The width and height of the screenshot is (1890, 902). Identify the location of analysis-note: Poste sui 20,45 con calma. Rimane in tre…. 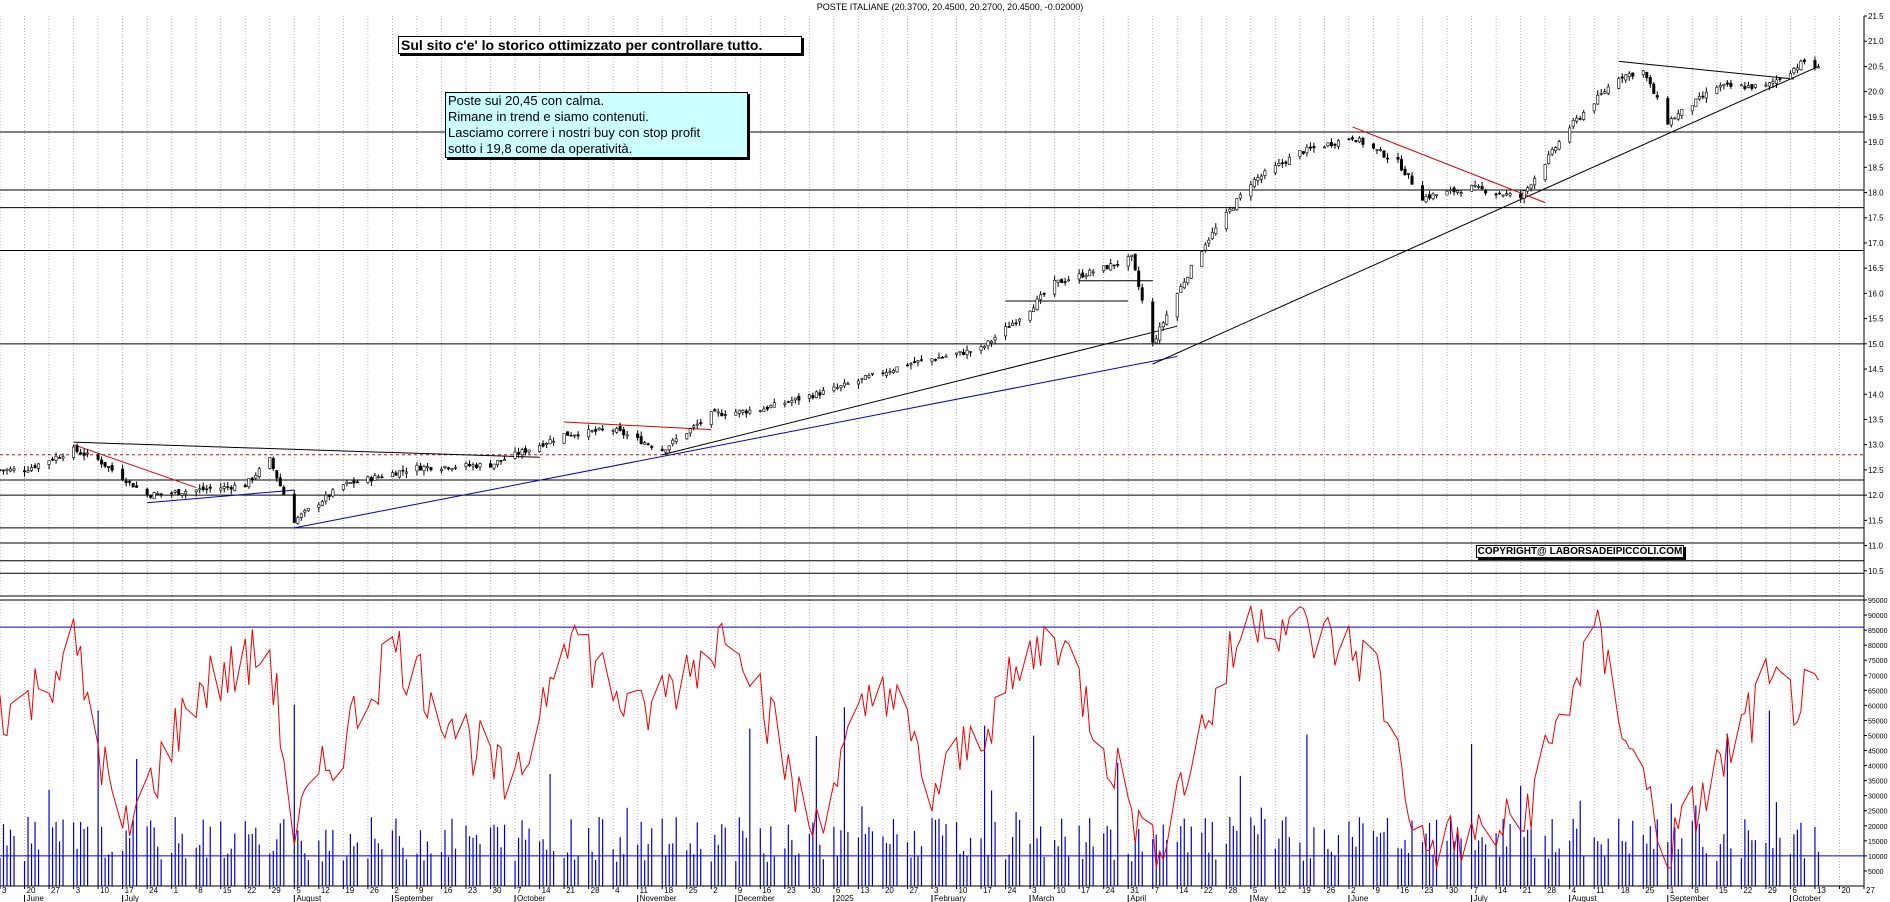
(596, 125).